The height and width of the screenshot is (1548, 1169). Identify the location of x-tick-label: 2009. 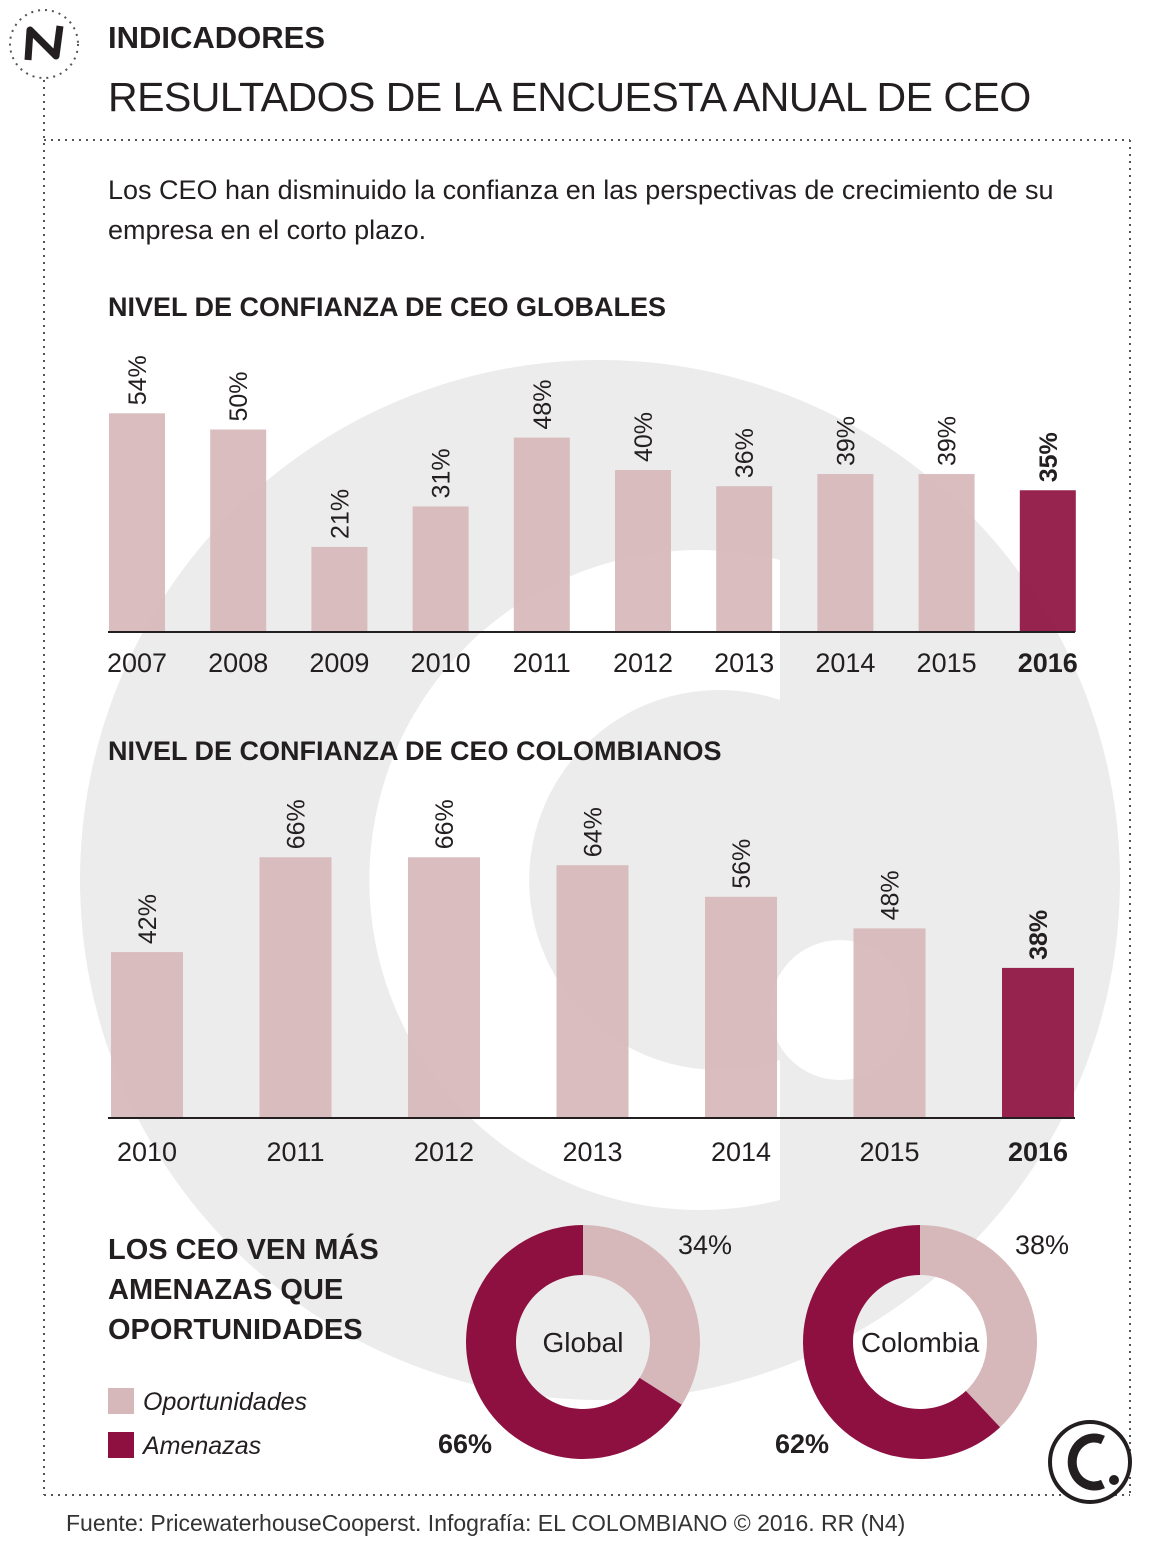
(339, 663).